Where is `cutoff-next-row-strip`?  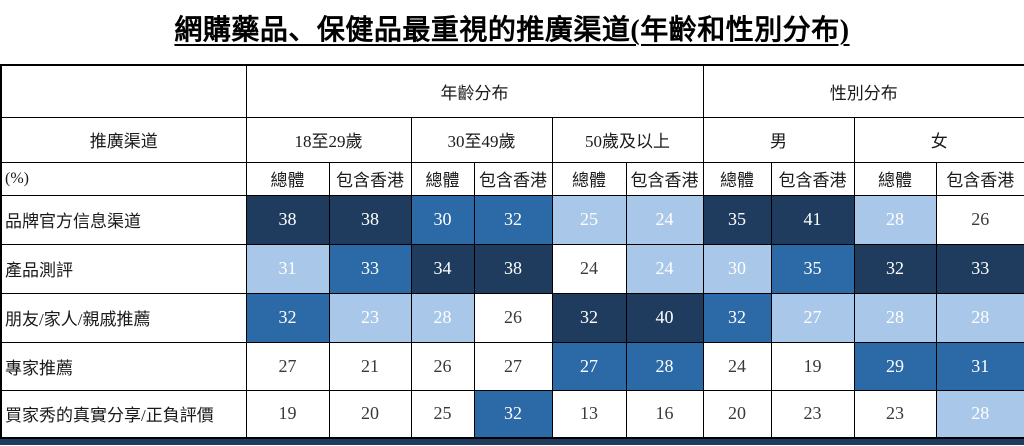 cutoff-next-row-strip is located at coordinates (512, 442).